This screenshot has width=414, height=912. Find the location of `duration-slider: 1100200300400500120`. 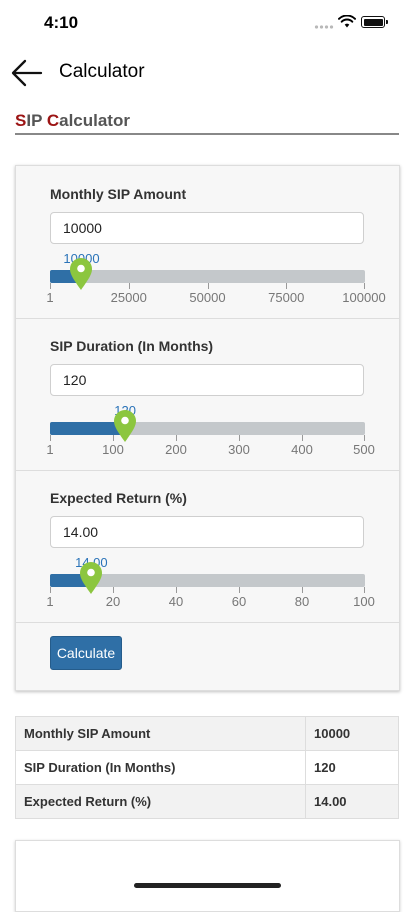

duration-slider: 1100200300400500120 is located at coordinates (210, 430).